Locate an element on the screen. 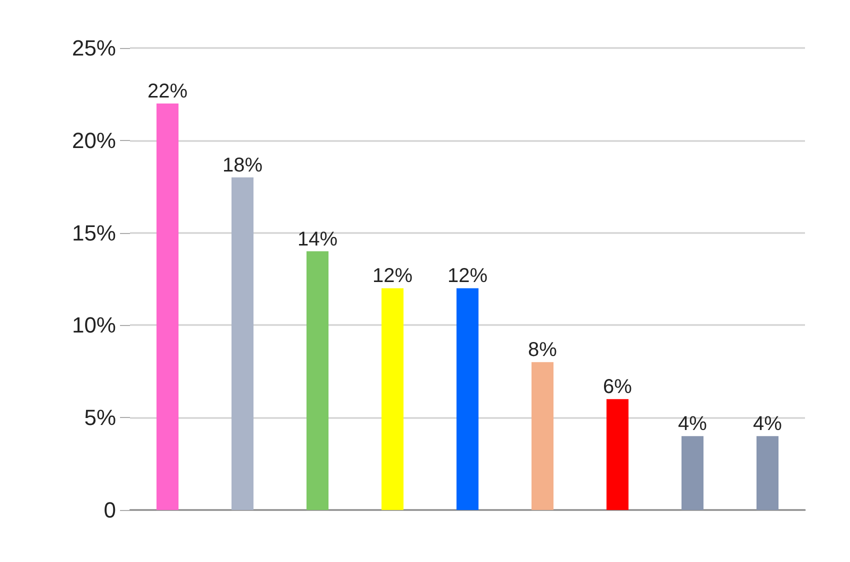 This screenshot has height=562, width=850. data-label: 8% is located at coordinates (543, 350).